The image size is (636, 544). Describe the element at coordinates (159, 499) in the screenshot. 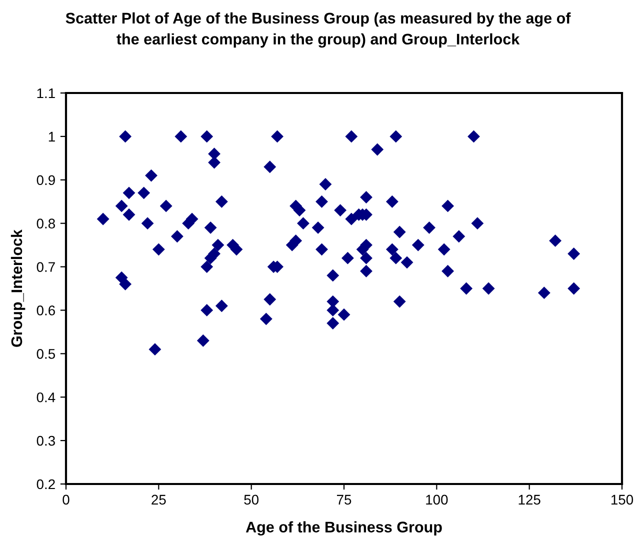

I see `x-tick-label: 25` at that location.